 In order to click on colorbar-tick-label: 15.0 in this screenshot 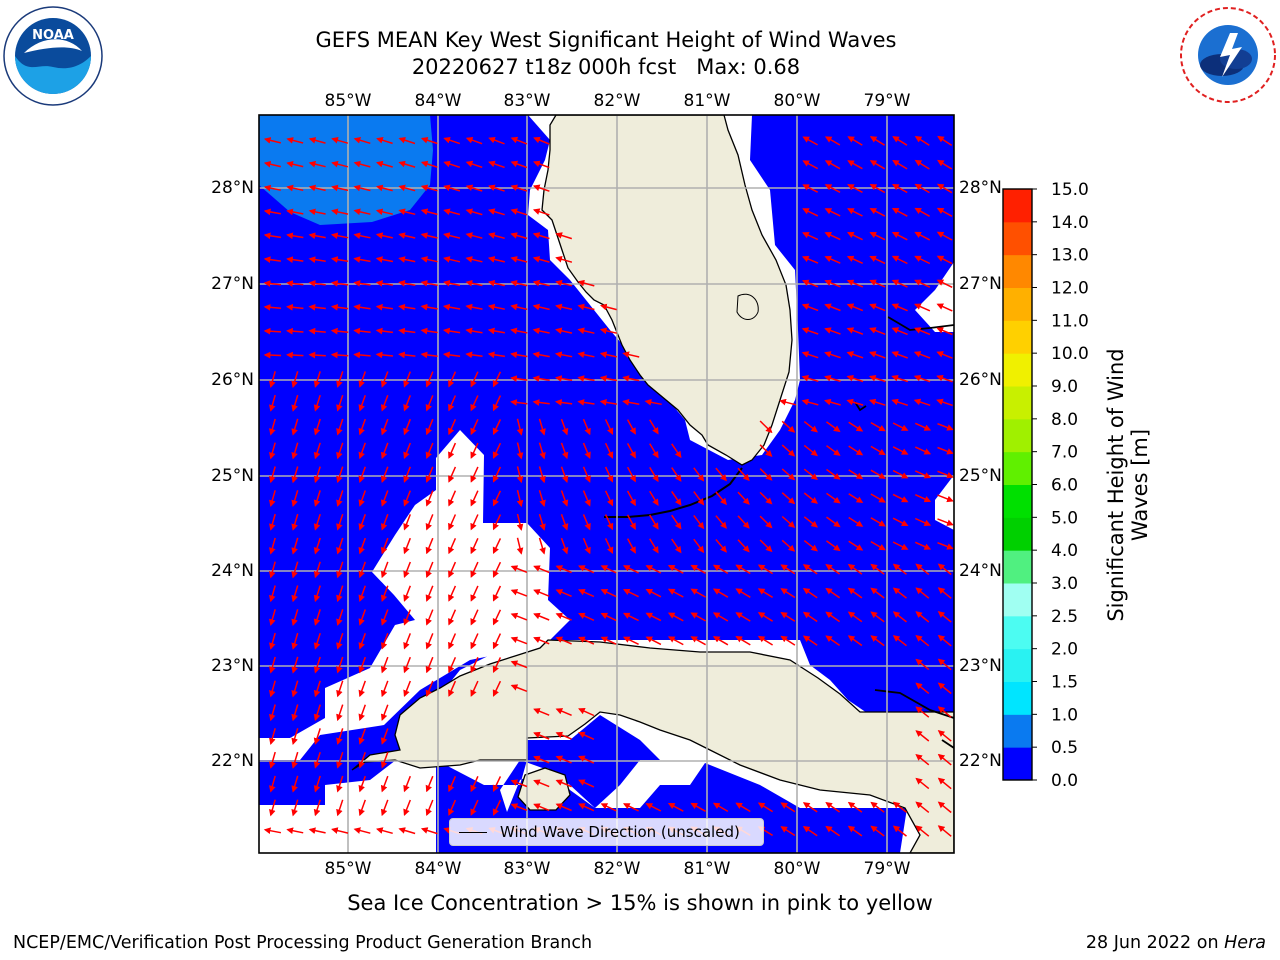, I will do `click(1070, 190)`.